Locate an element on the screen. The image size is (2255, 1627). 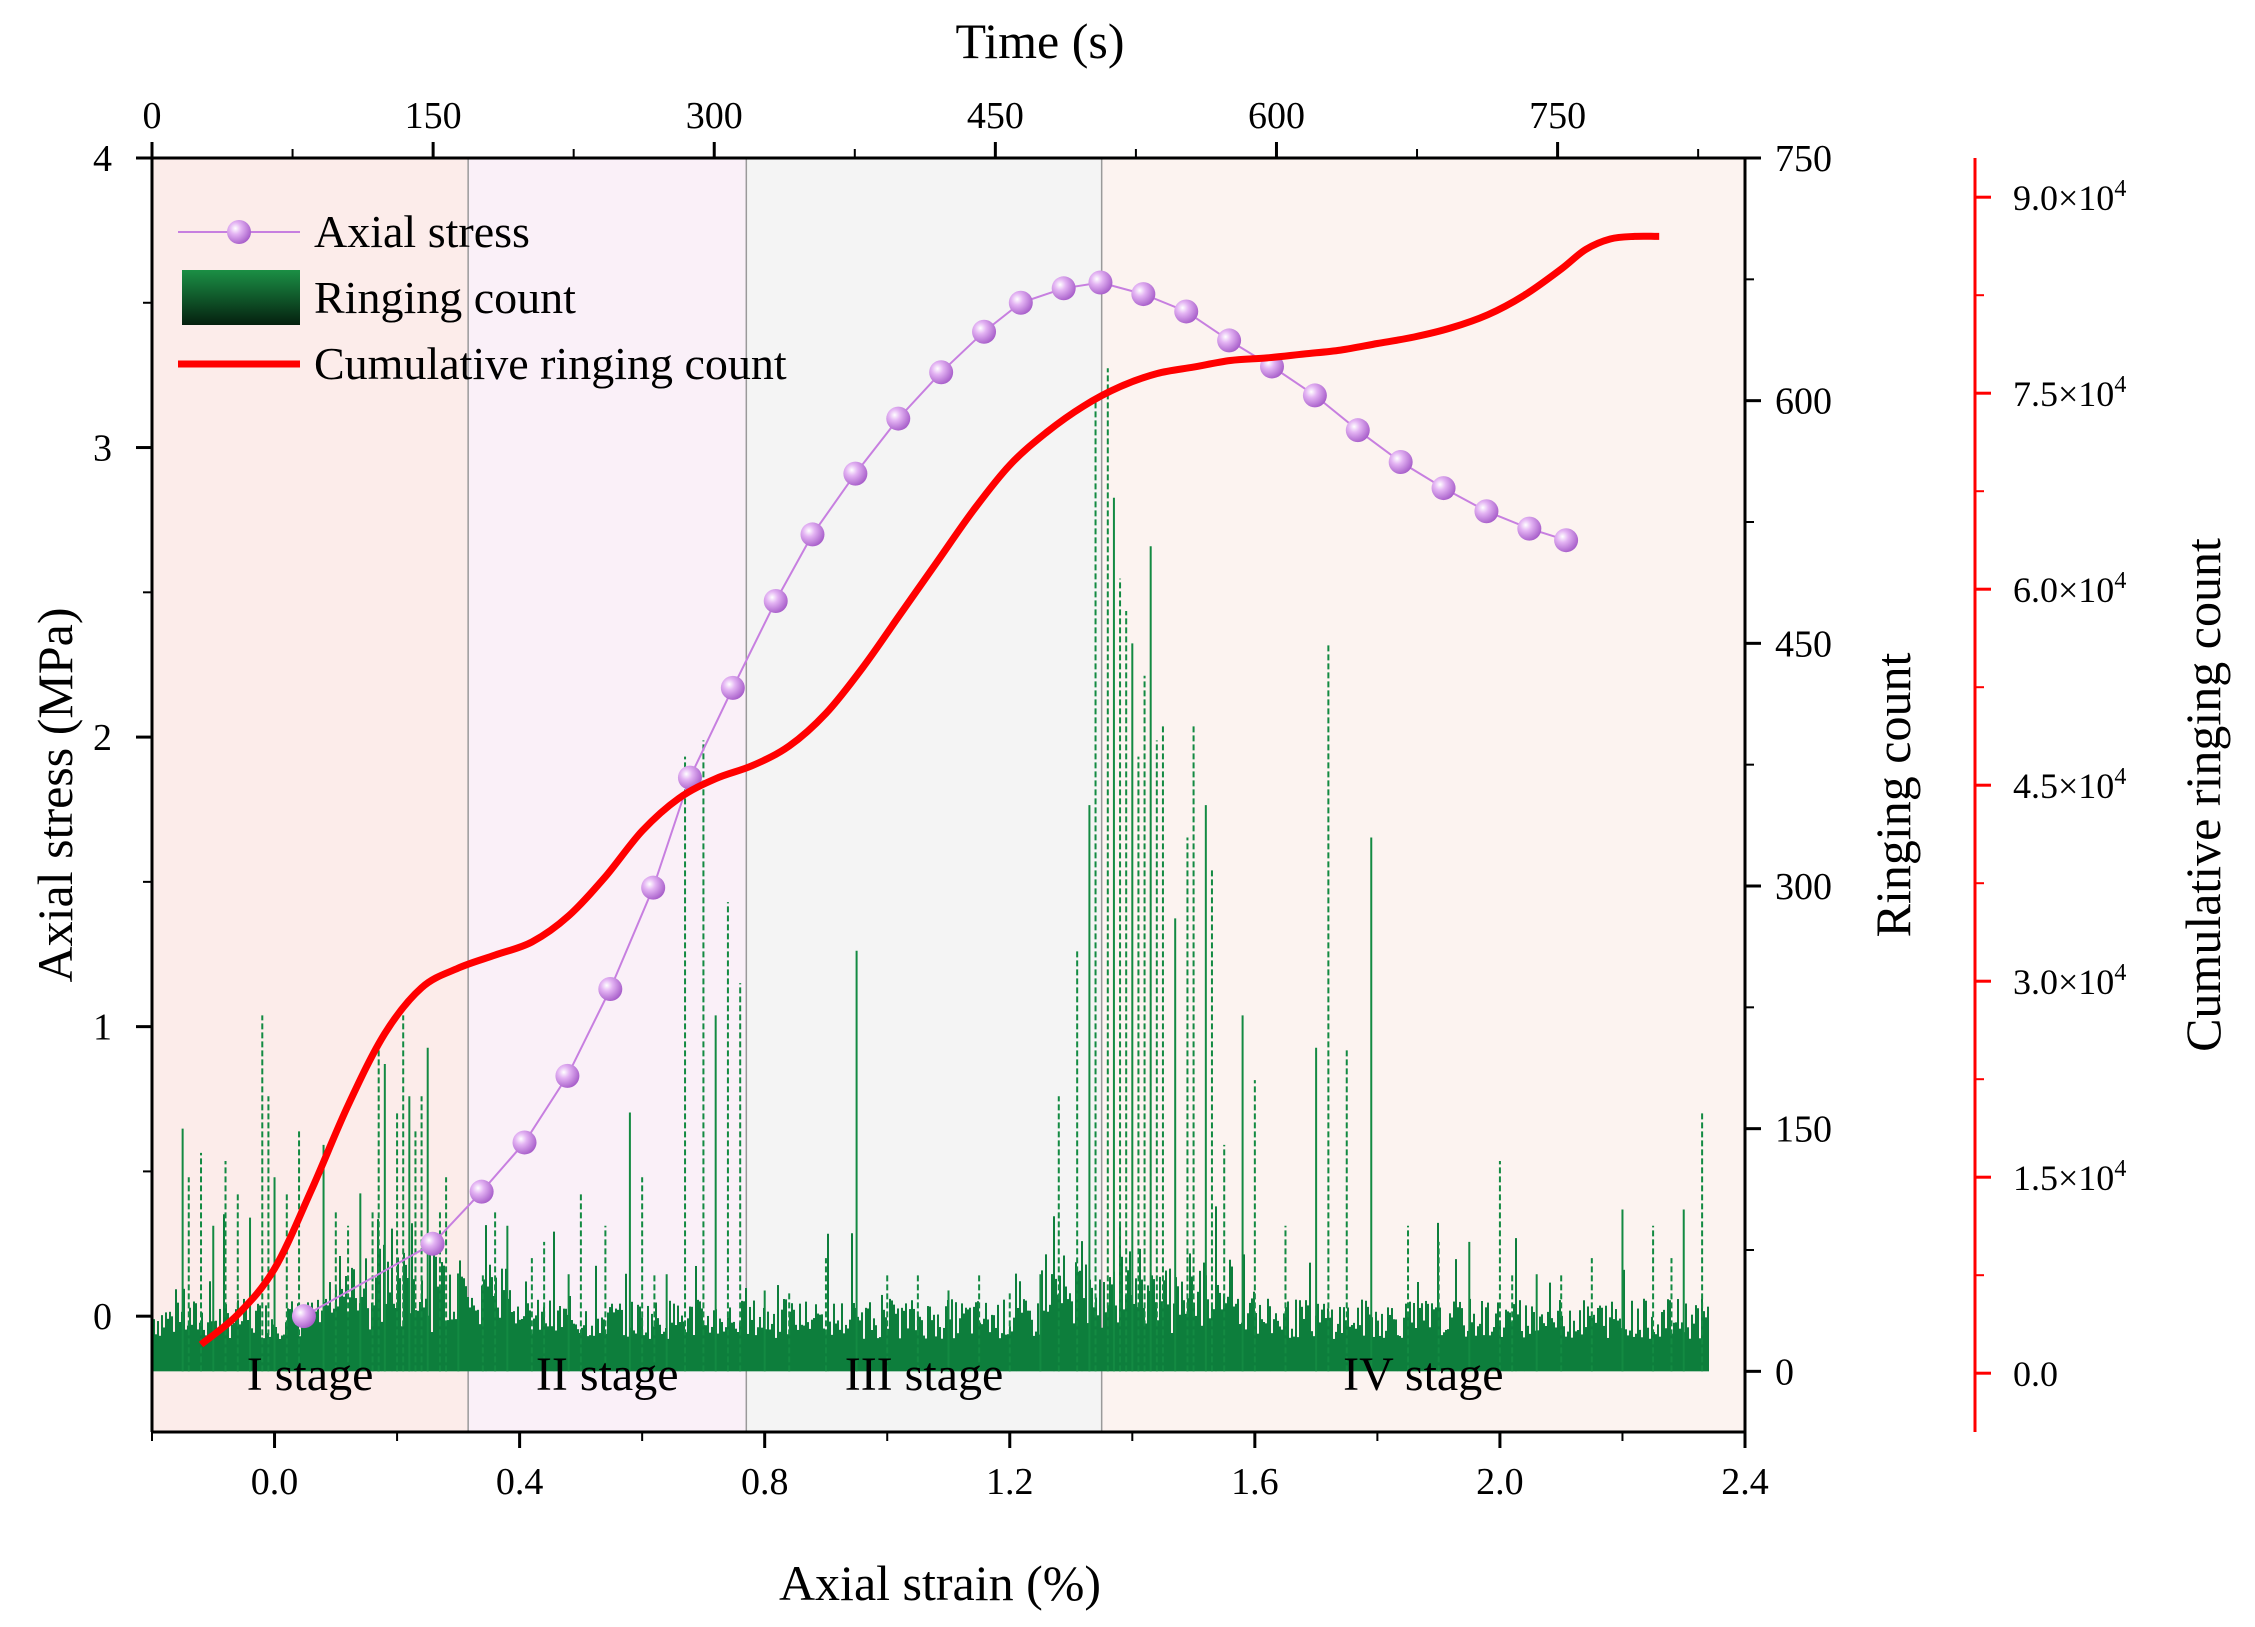
right-y-tick-label: 150 is located at coordinates (1803, 1130).